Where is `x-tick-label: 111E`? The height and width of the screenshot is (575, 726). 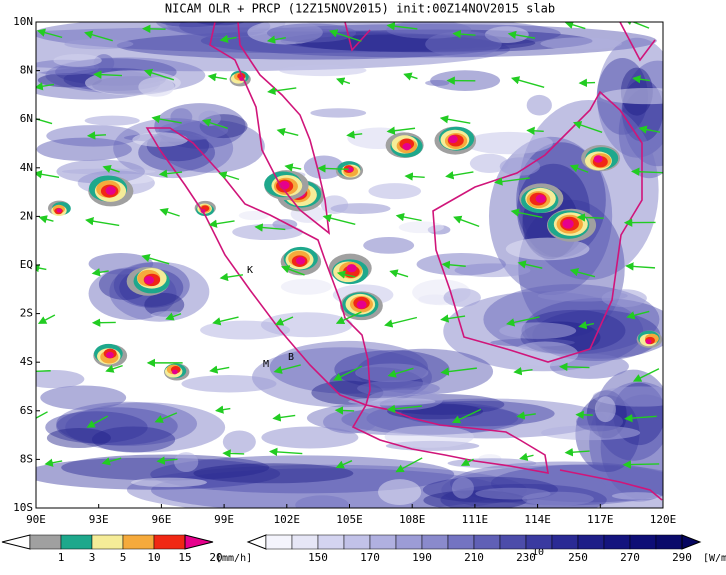 x-tick-label: 111E is located at coordinates (475, 519).